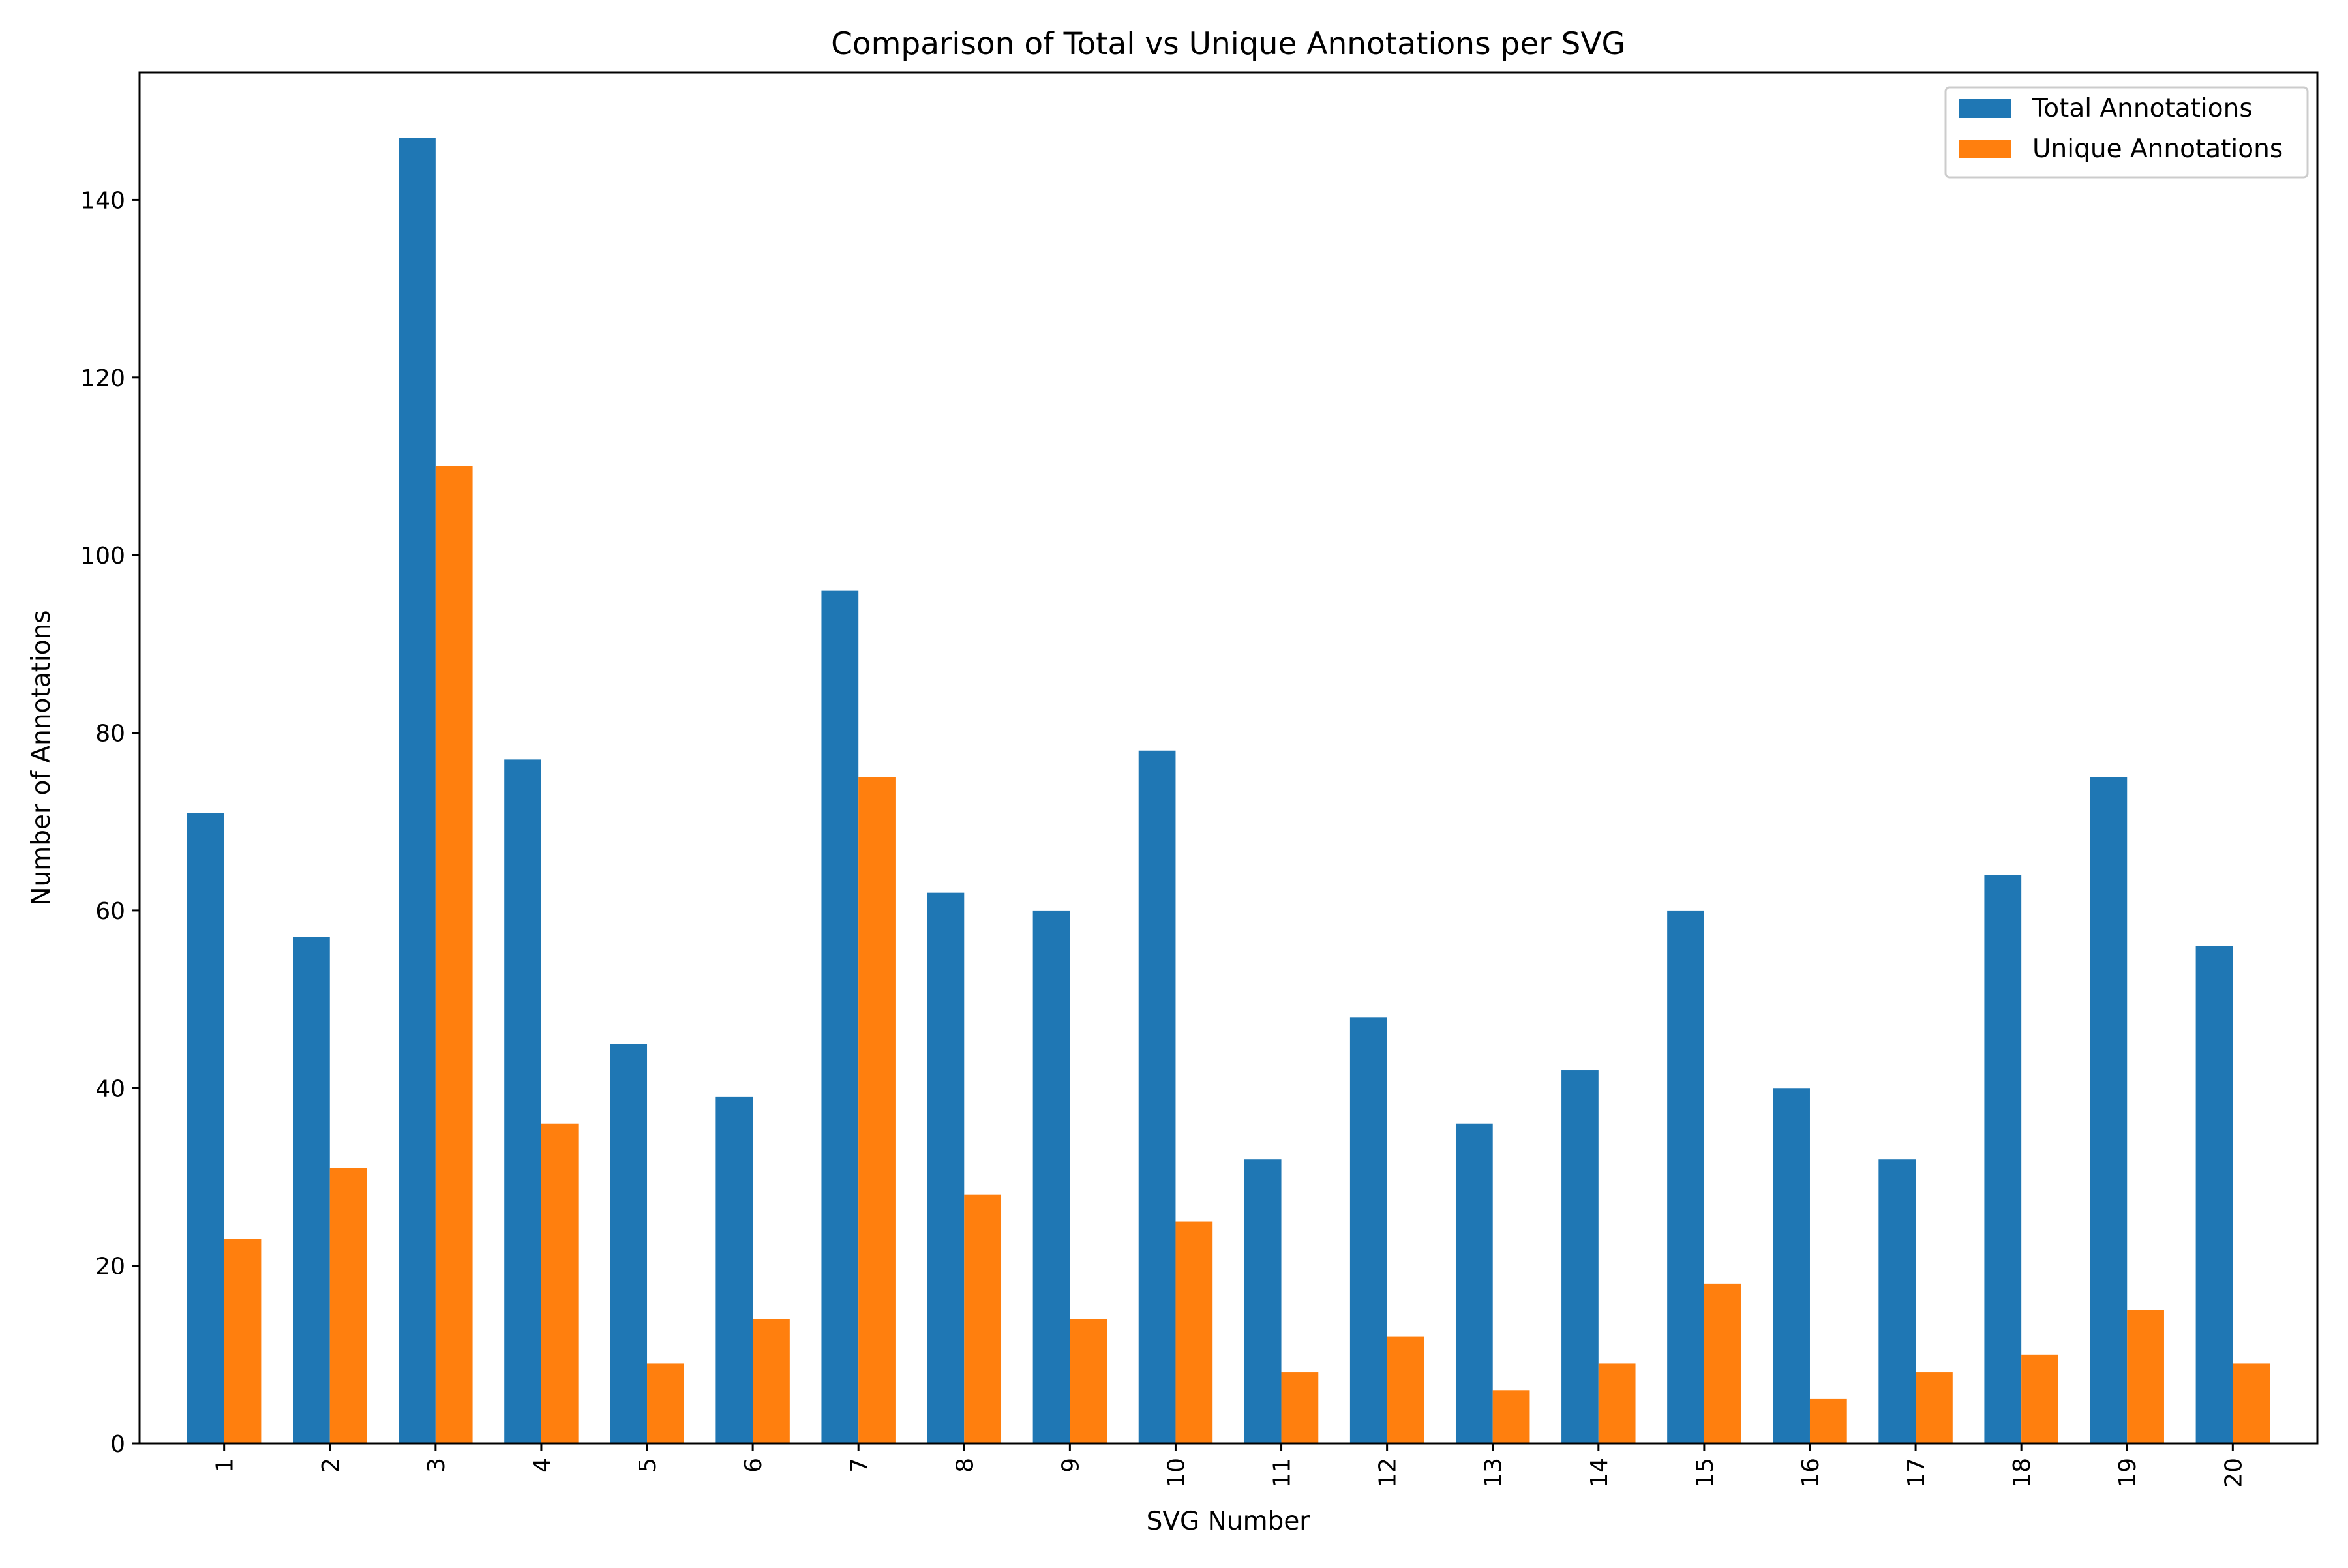 Image resolution: width=2348 pixels, height=1568 pixels. What do you see at coordinates (1070, 1465) in the screenshot?
I see `x-tick-label: 9` at bounding box center [1070, 1465].